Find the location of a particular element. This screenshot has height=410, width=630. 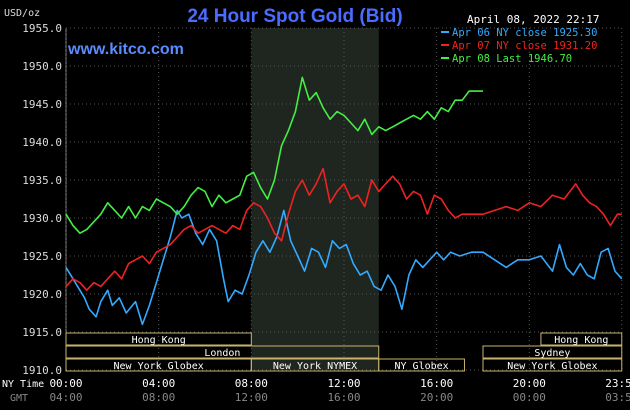

x-tick-label-gmt: 20:00 is located at coordinates (436, 397).